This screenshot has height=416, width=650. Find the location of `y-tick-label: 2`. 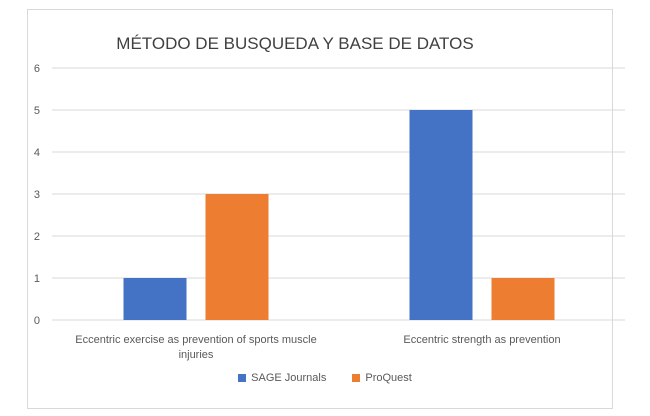

y-tick-label: 2 is located at coordinates (37, 237).